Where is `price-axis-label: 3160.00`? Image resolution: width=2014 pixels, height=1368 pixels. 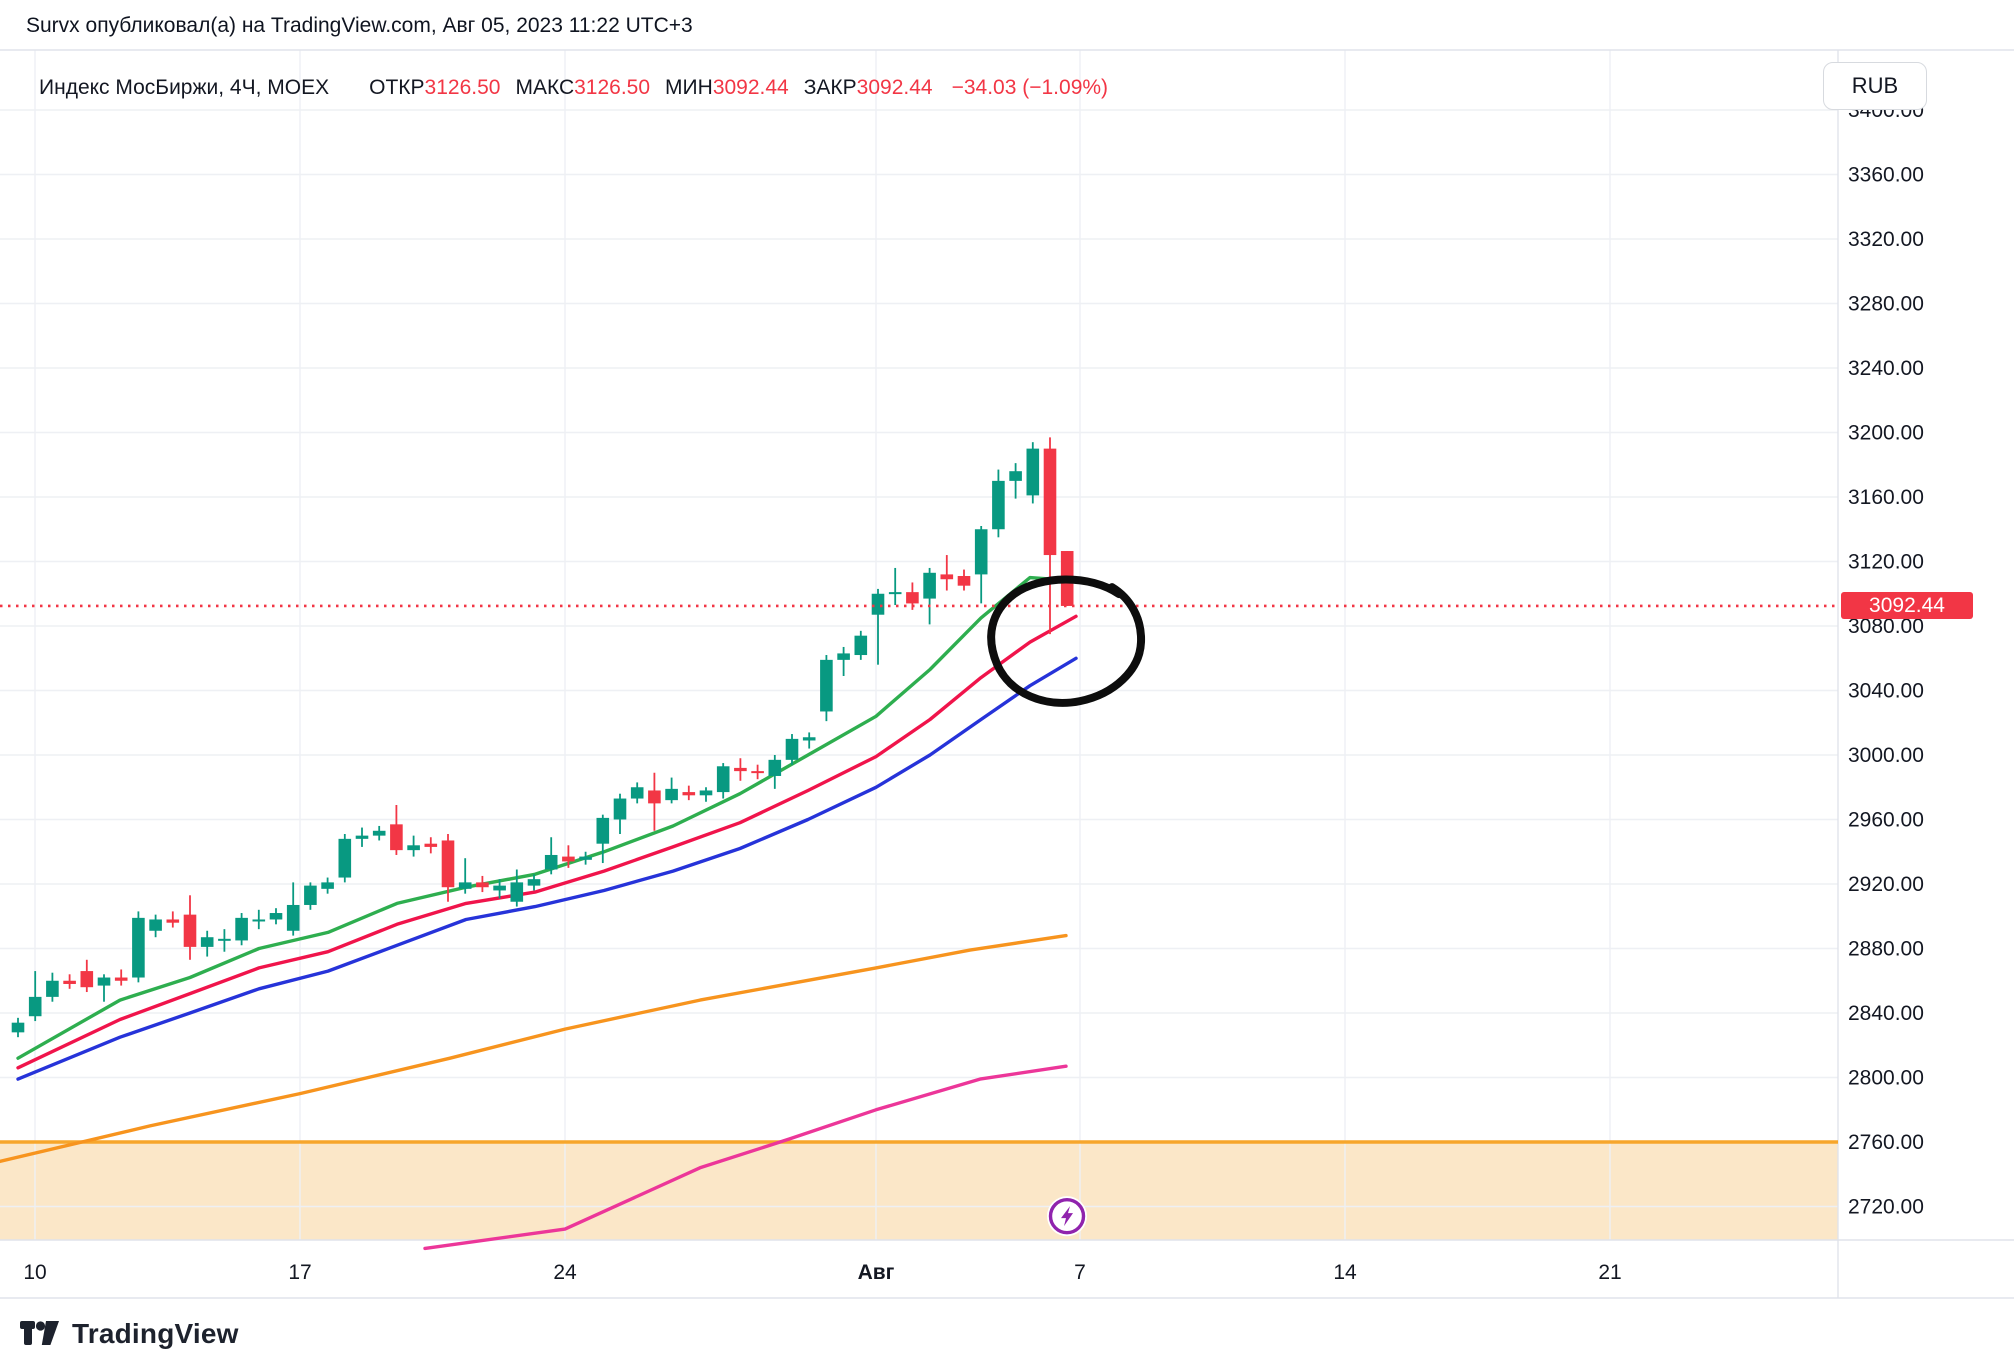
price-axis-label: 3160.00 is located at coordinates (1886, 497).